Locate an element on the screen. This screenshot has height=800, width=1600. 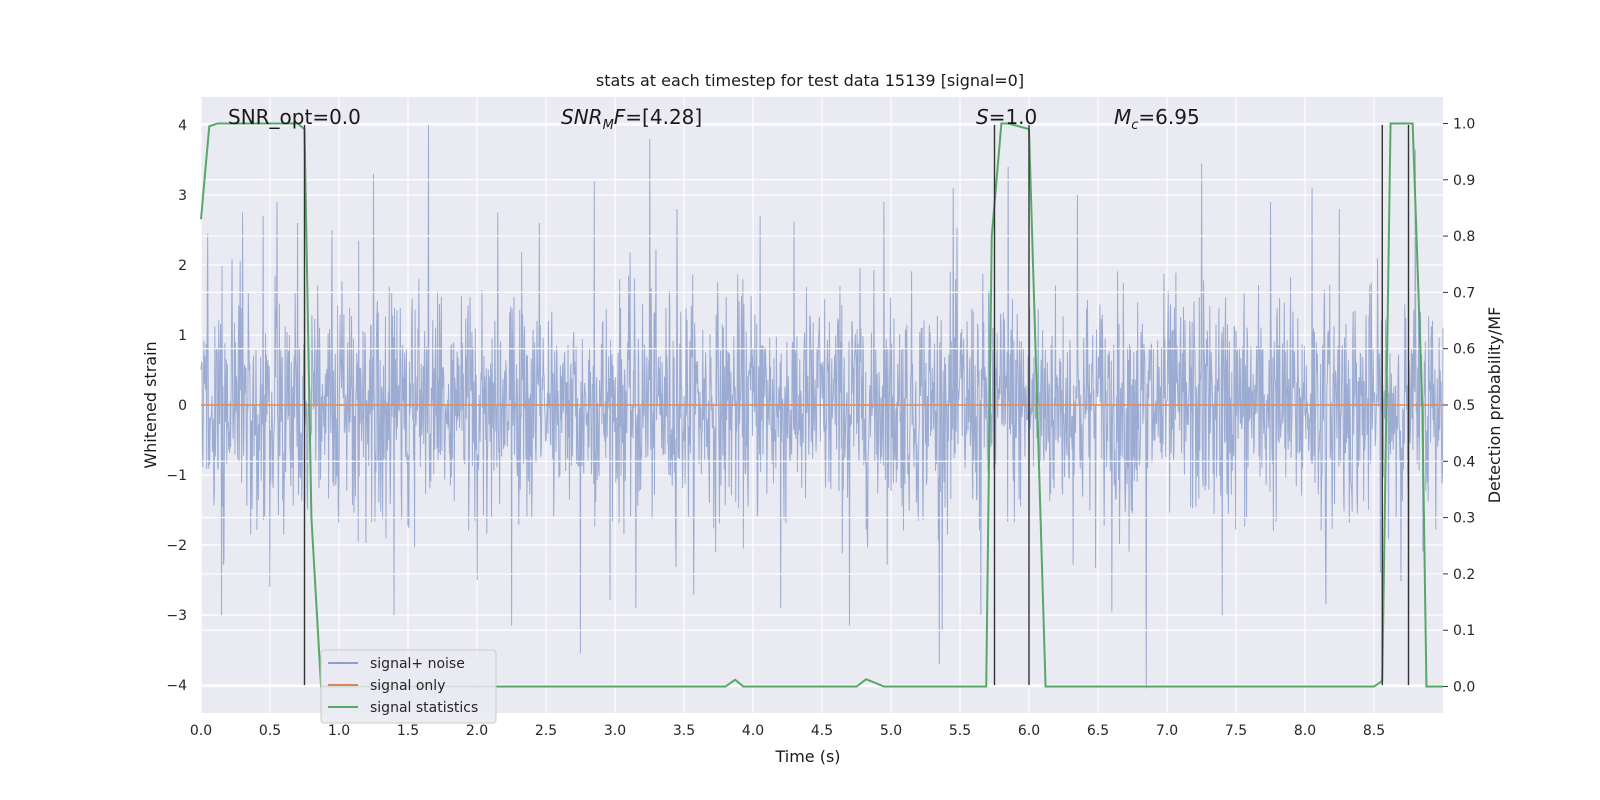
x-tick-label: 8.0 is located at coordinates (1305, 731).